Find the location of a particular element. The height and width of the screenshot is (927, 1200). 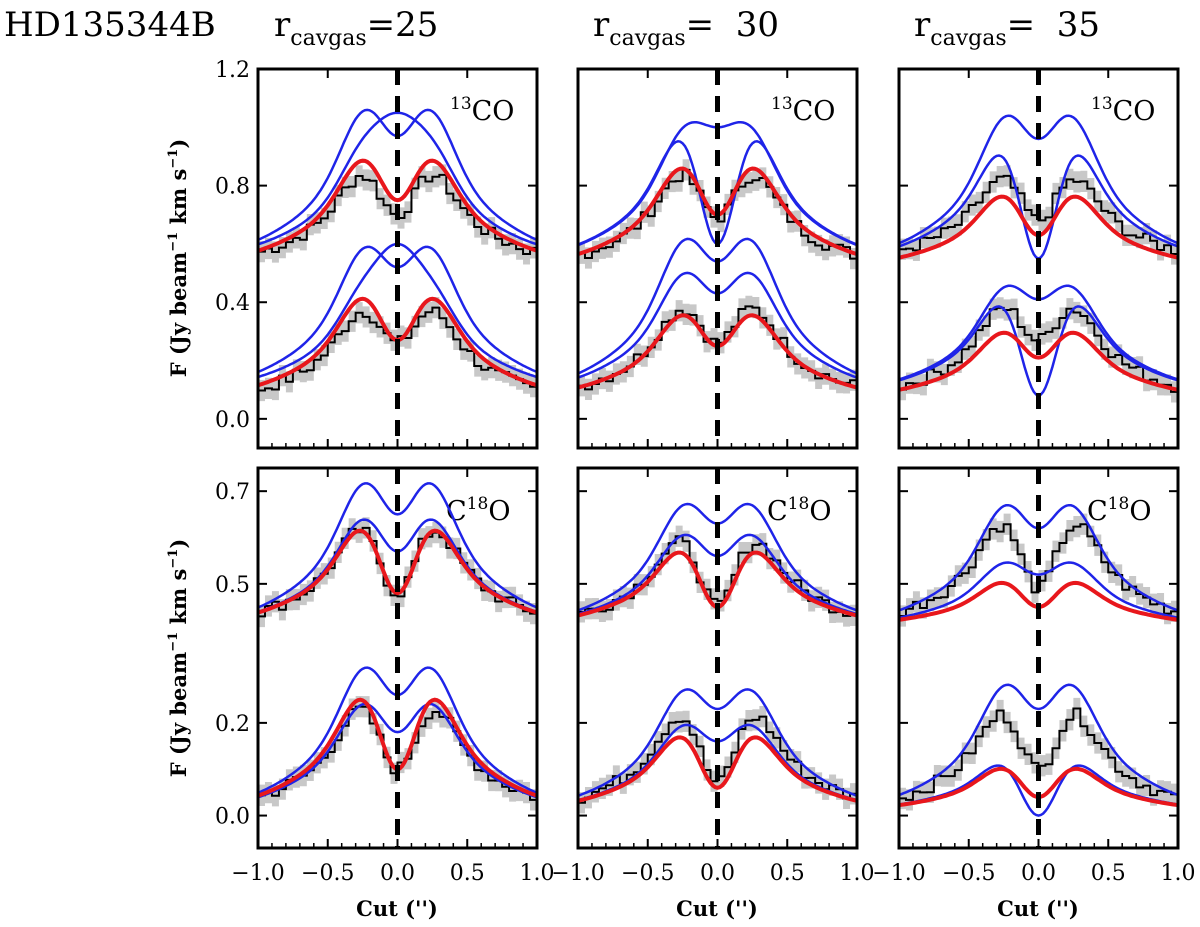

y-tick-label-r1c1-1: 0.4 is located at coordinates (232, 303).